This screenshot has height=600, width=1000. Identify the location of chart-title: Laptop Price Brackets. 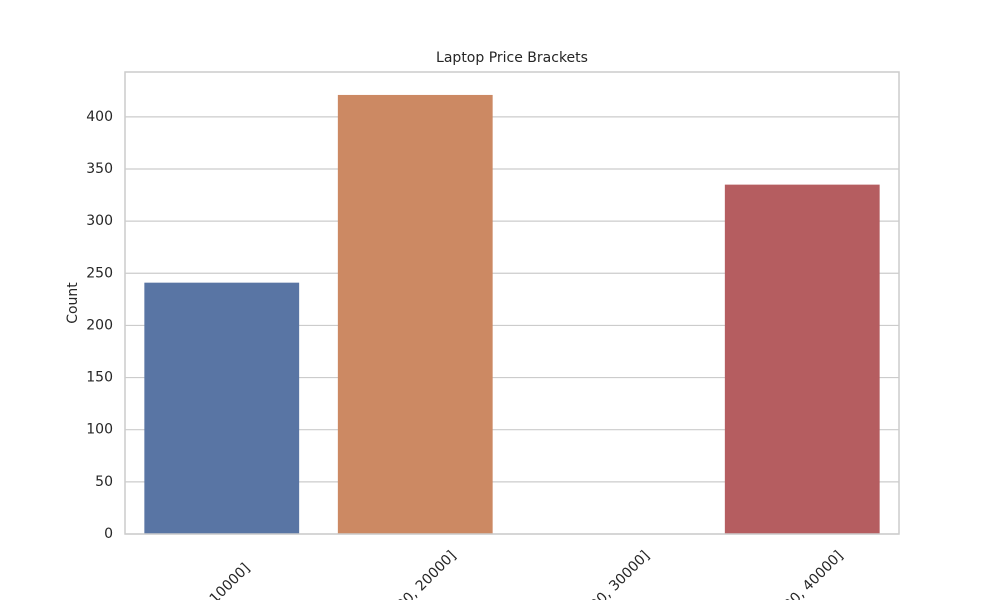
(512, 58).